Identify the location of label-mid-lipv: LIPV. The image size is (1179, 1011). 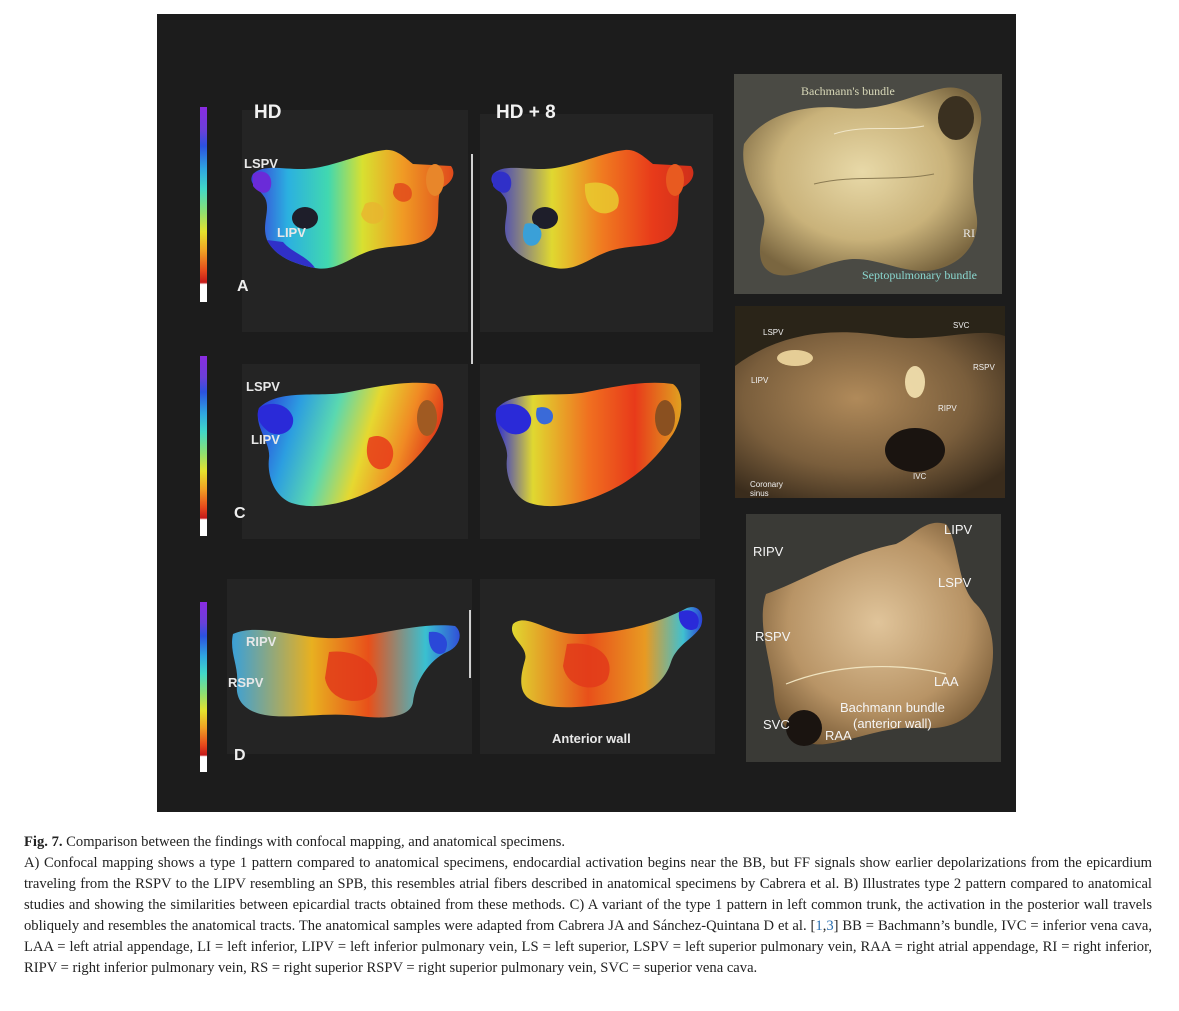
(760, 380).